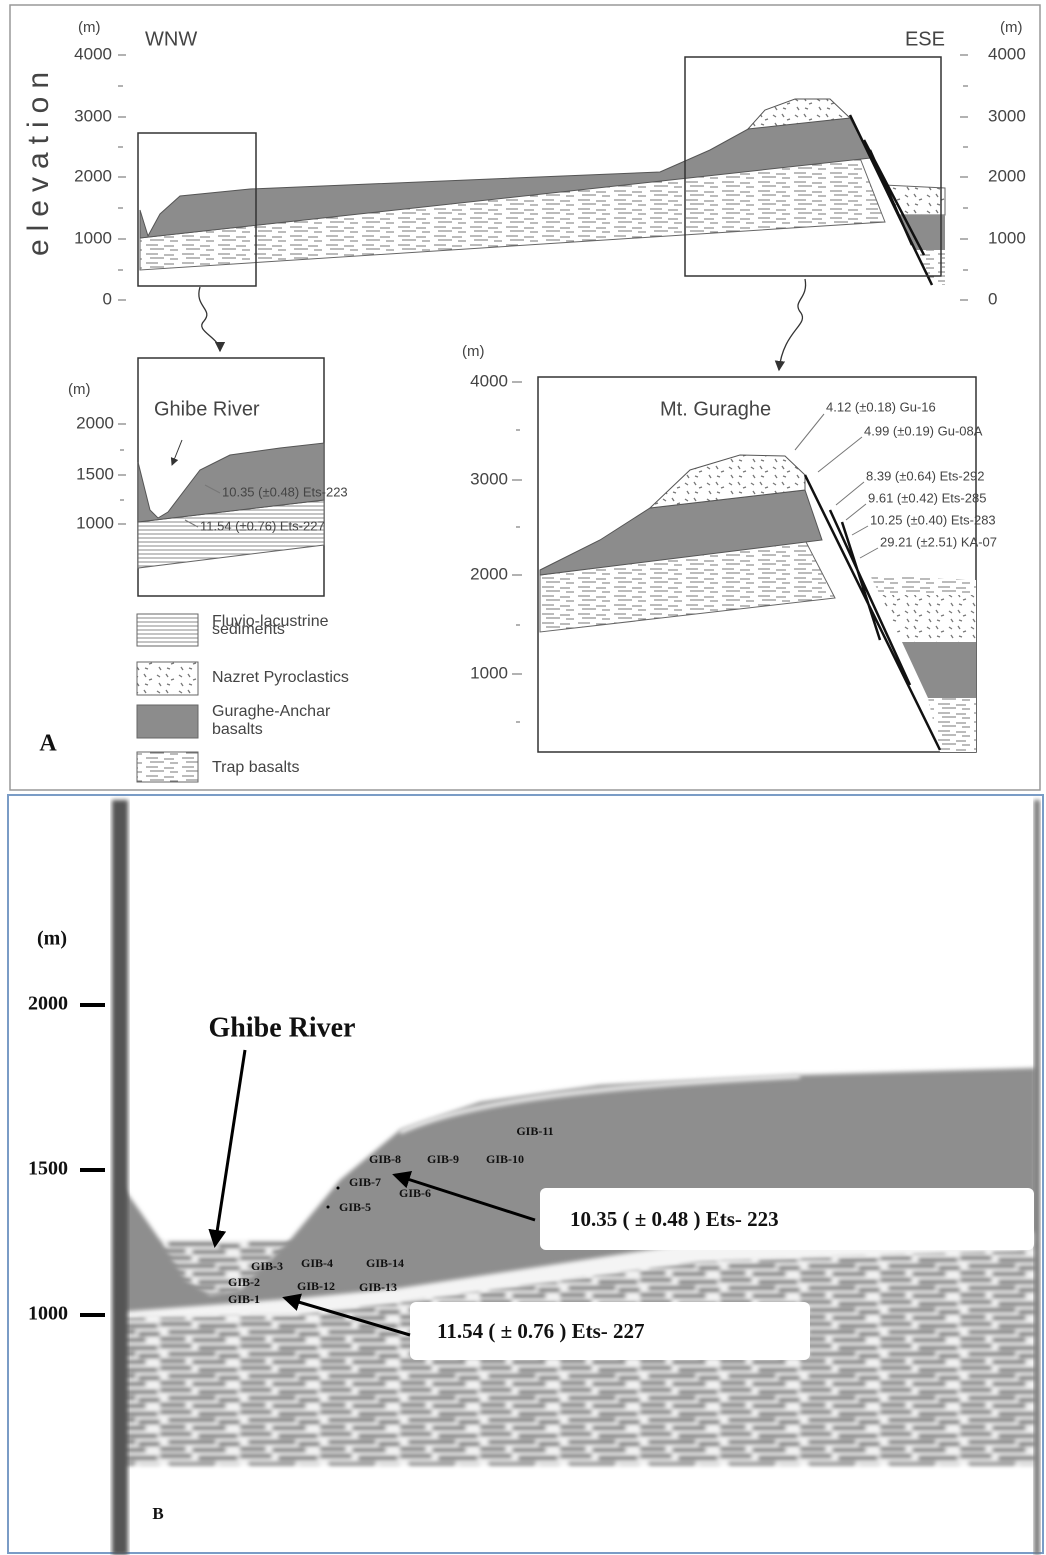 This screenshot has height=1555, width=1046. I want to click on sample-label: GIB-13, so click(378, 1287).